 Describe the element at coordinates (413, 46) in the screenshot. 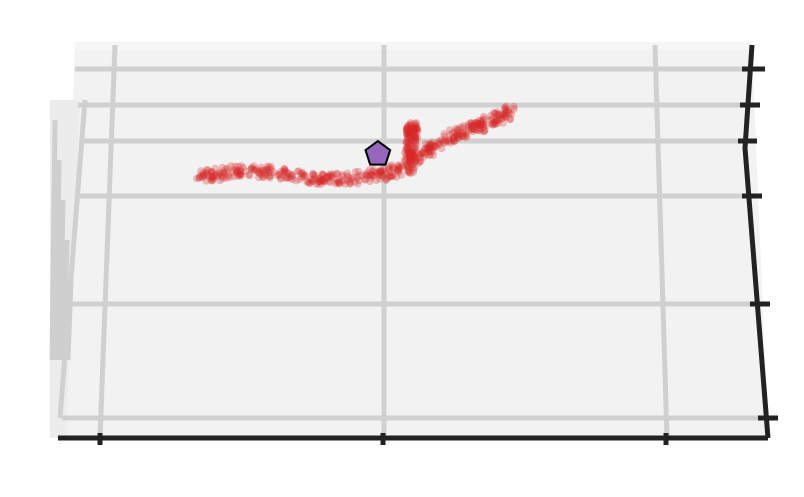

I see `top-pane-edge` at that location.